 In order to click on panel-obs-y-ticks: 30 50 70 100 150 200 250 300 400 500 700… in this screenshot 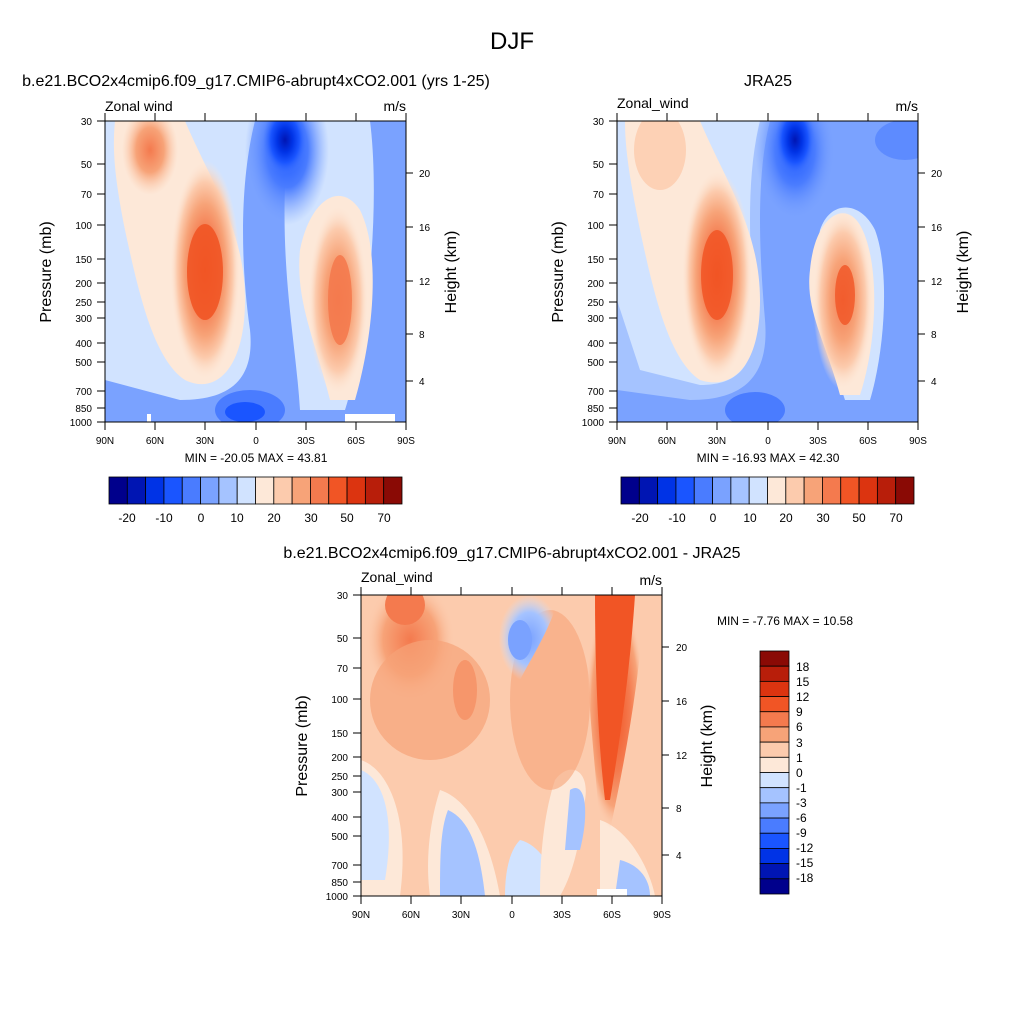, I will do `click(593, 273)`.